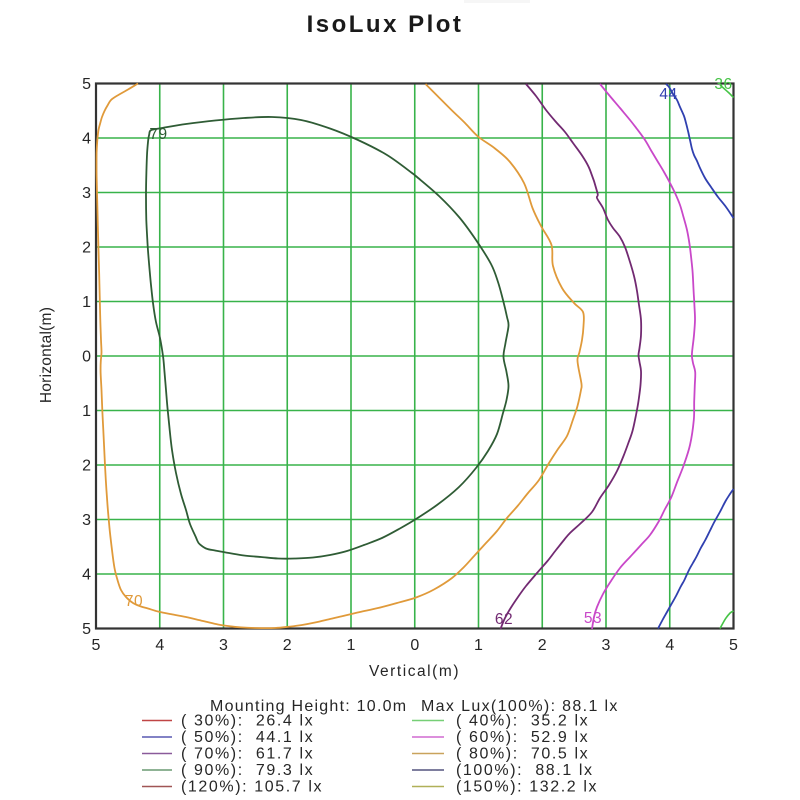  What do you see at coordinates (385, 24) in the screenshot?
I see `svg-text: IsoLux Plot` at bounding box center [385, 24].